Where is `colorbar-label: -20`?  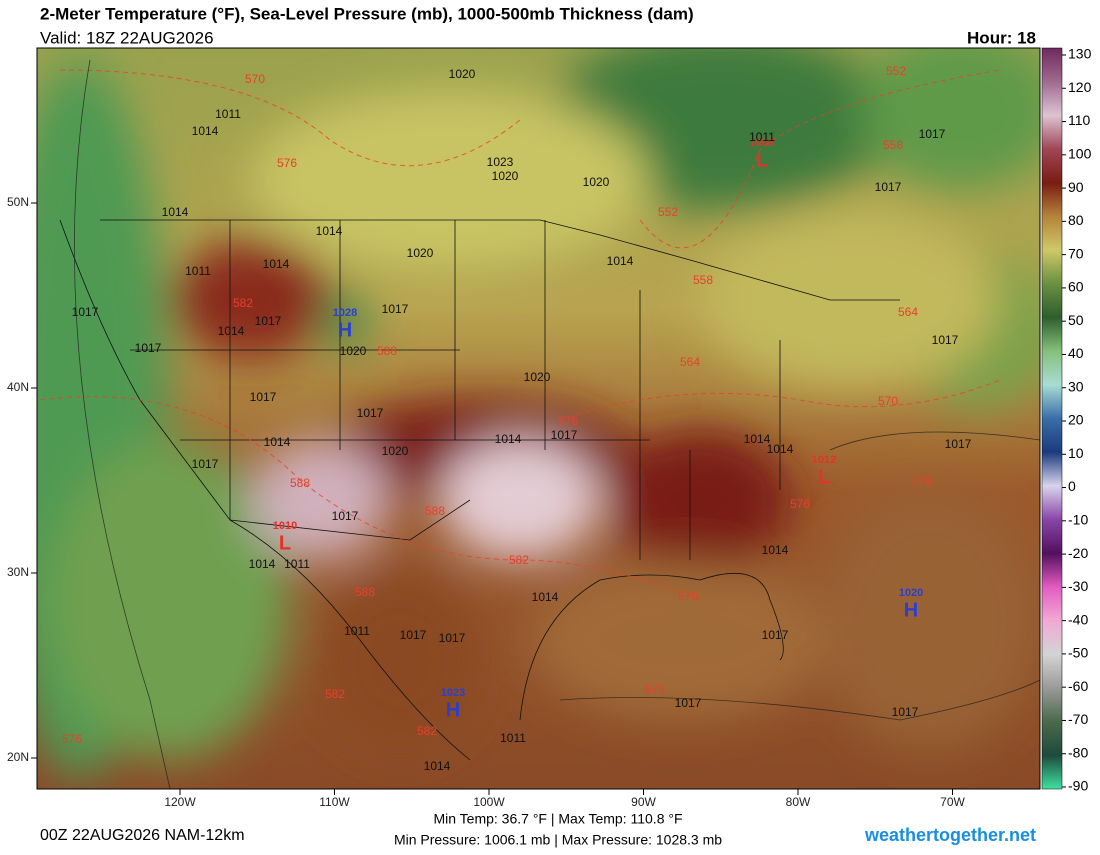
colorbar-label: -20 is located at coordinates (1078, 553).